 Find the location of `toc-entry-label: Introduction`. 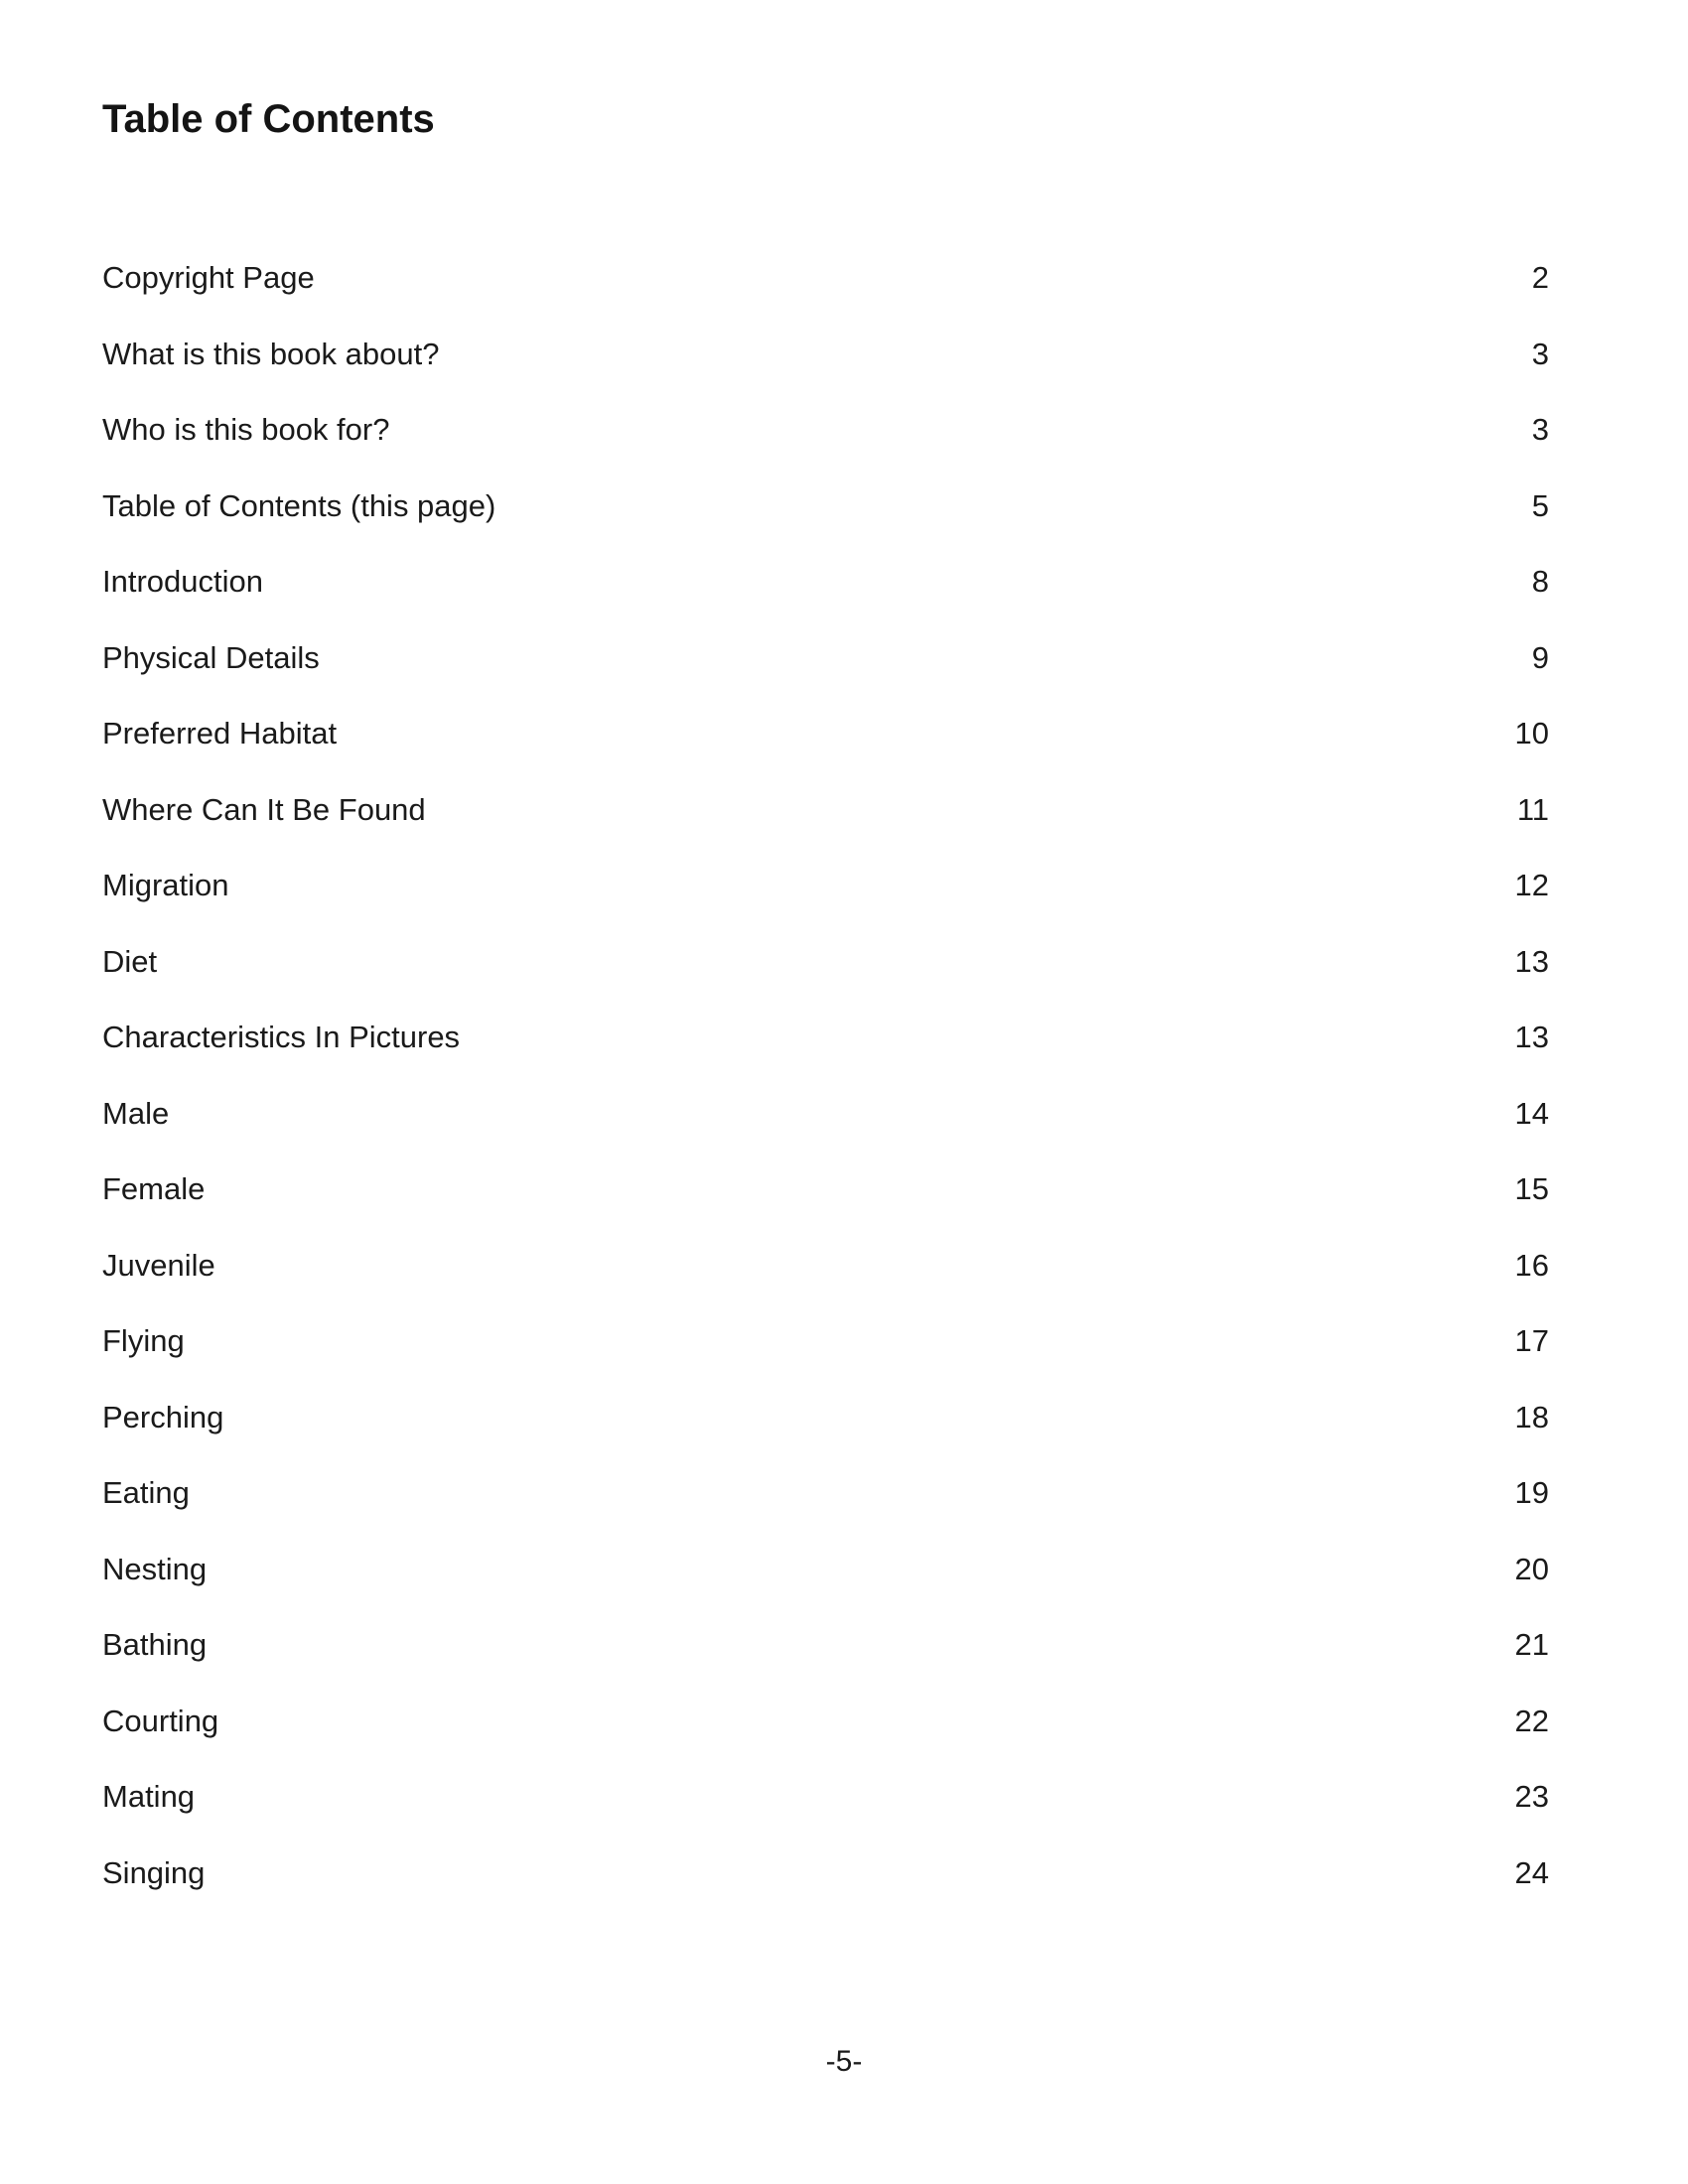

toc-entry-label: Introduction is located at coordinates (182, 581).